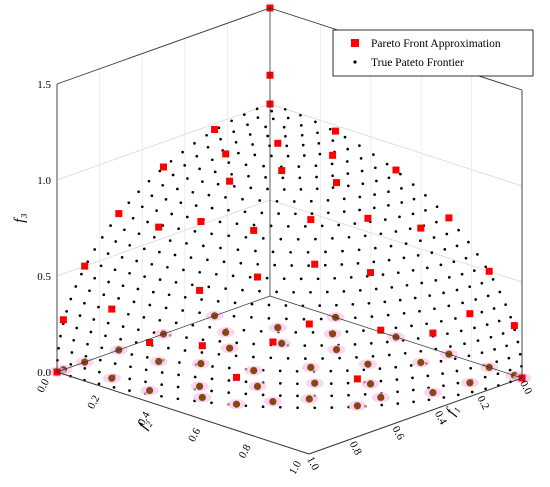  Describe the element at coordinates (163, 334) in the screenshot. I see `frame-edge-f2-back` at that location.